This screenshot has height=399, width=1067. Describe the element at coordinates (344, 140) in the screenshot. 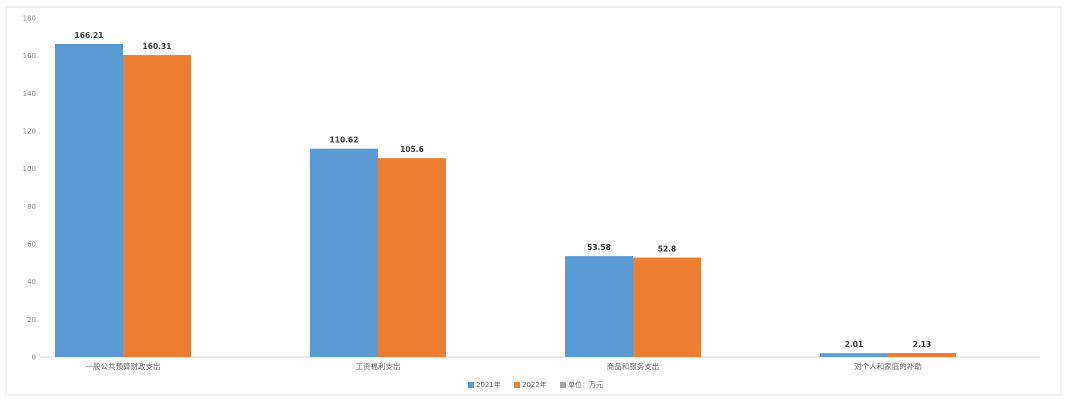

I see `data-label: 110.62` at that location.